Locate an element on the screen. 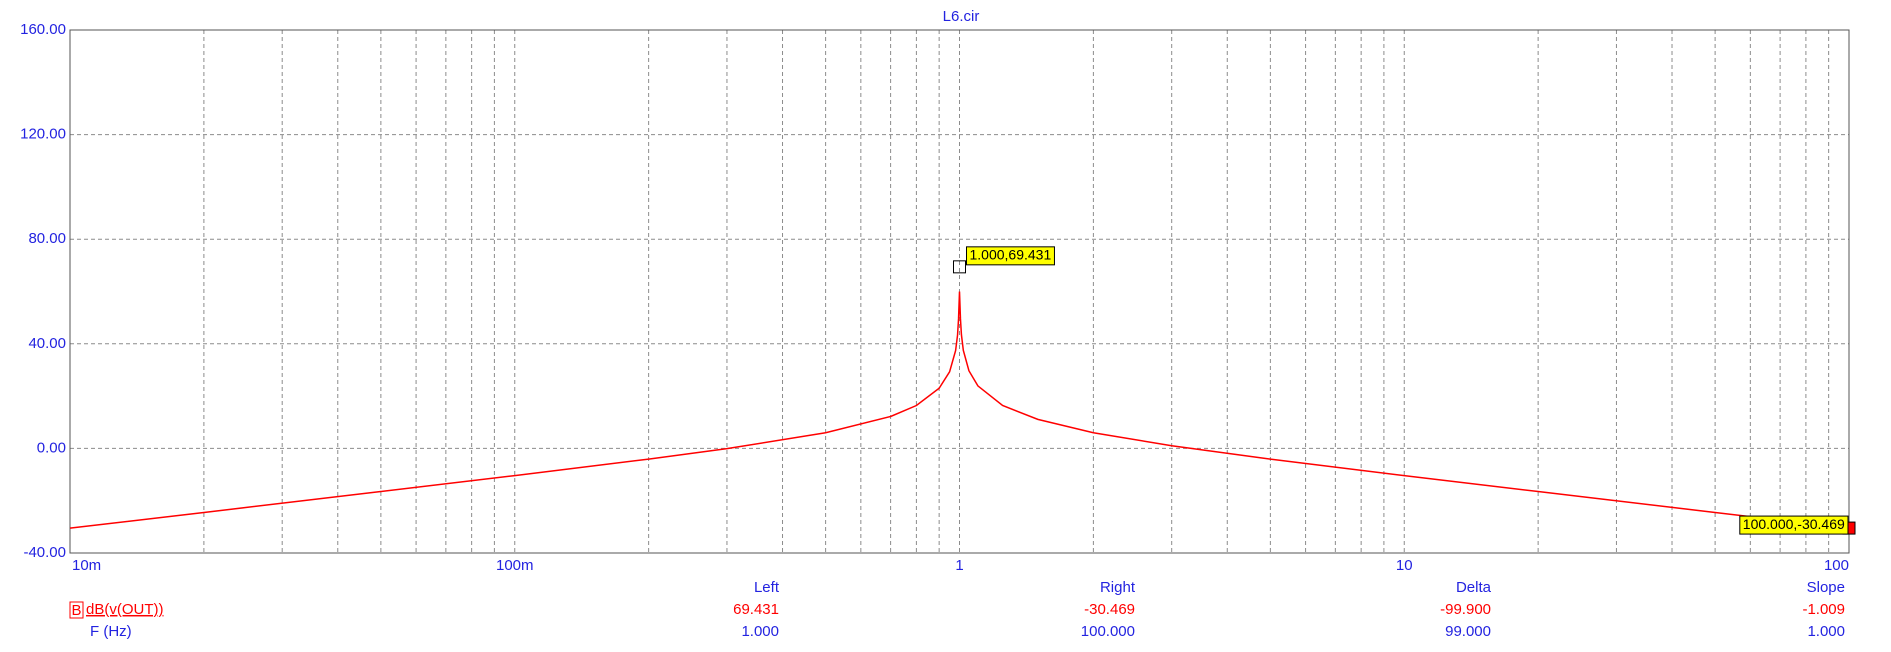  y-tick-label: 0.00 is located at coordinates (51, 447).